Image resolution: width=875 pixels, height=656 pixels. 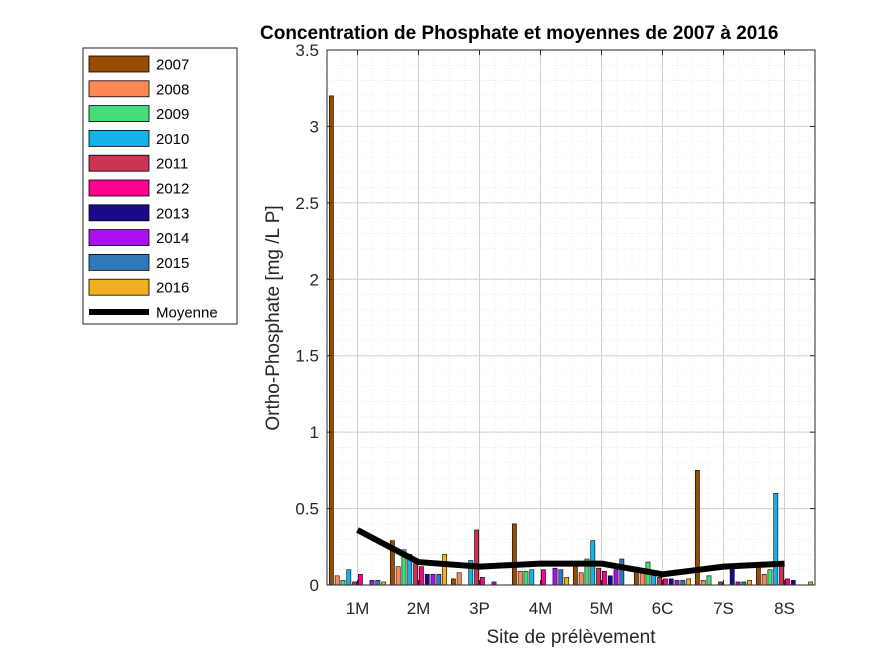 I want to click on bar-2016-2M, so click(x=445, y=570).